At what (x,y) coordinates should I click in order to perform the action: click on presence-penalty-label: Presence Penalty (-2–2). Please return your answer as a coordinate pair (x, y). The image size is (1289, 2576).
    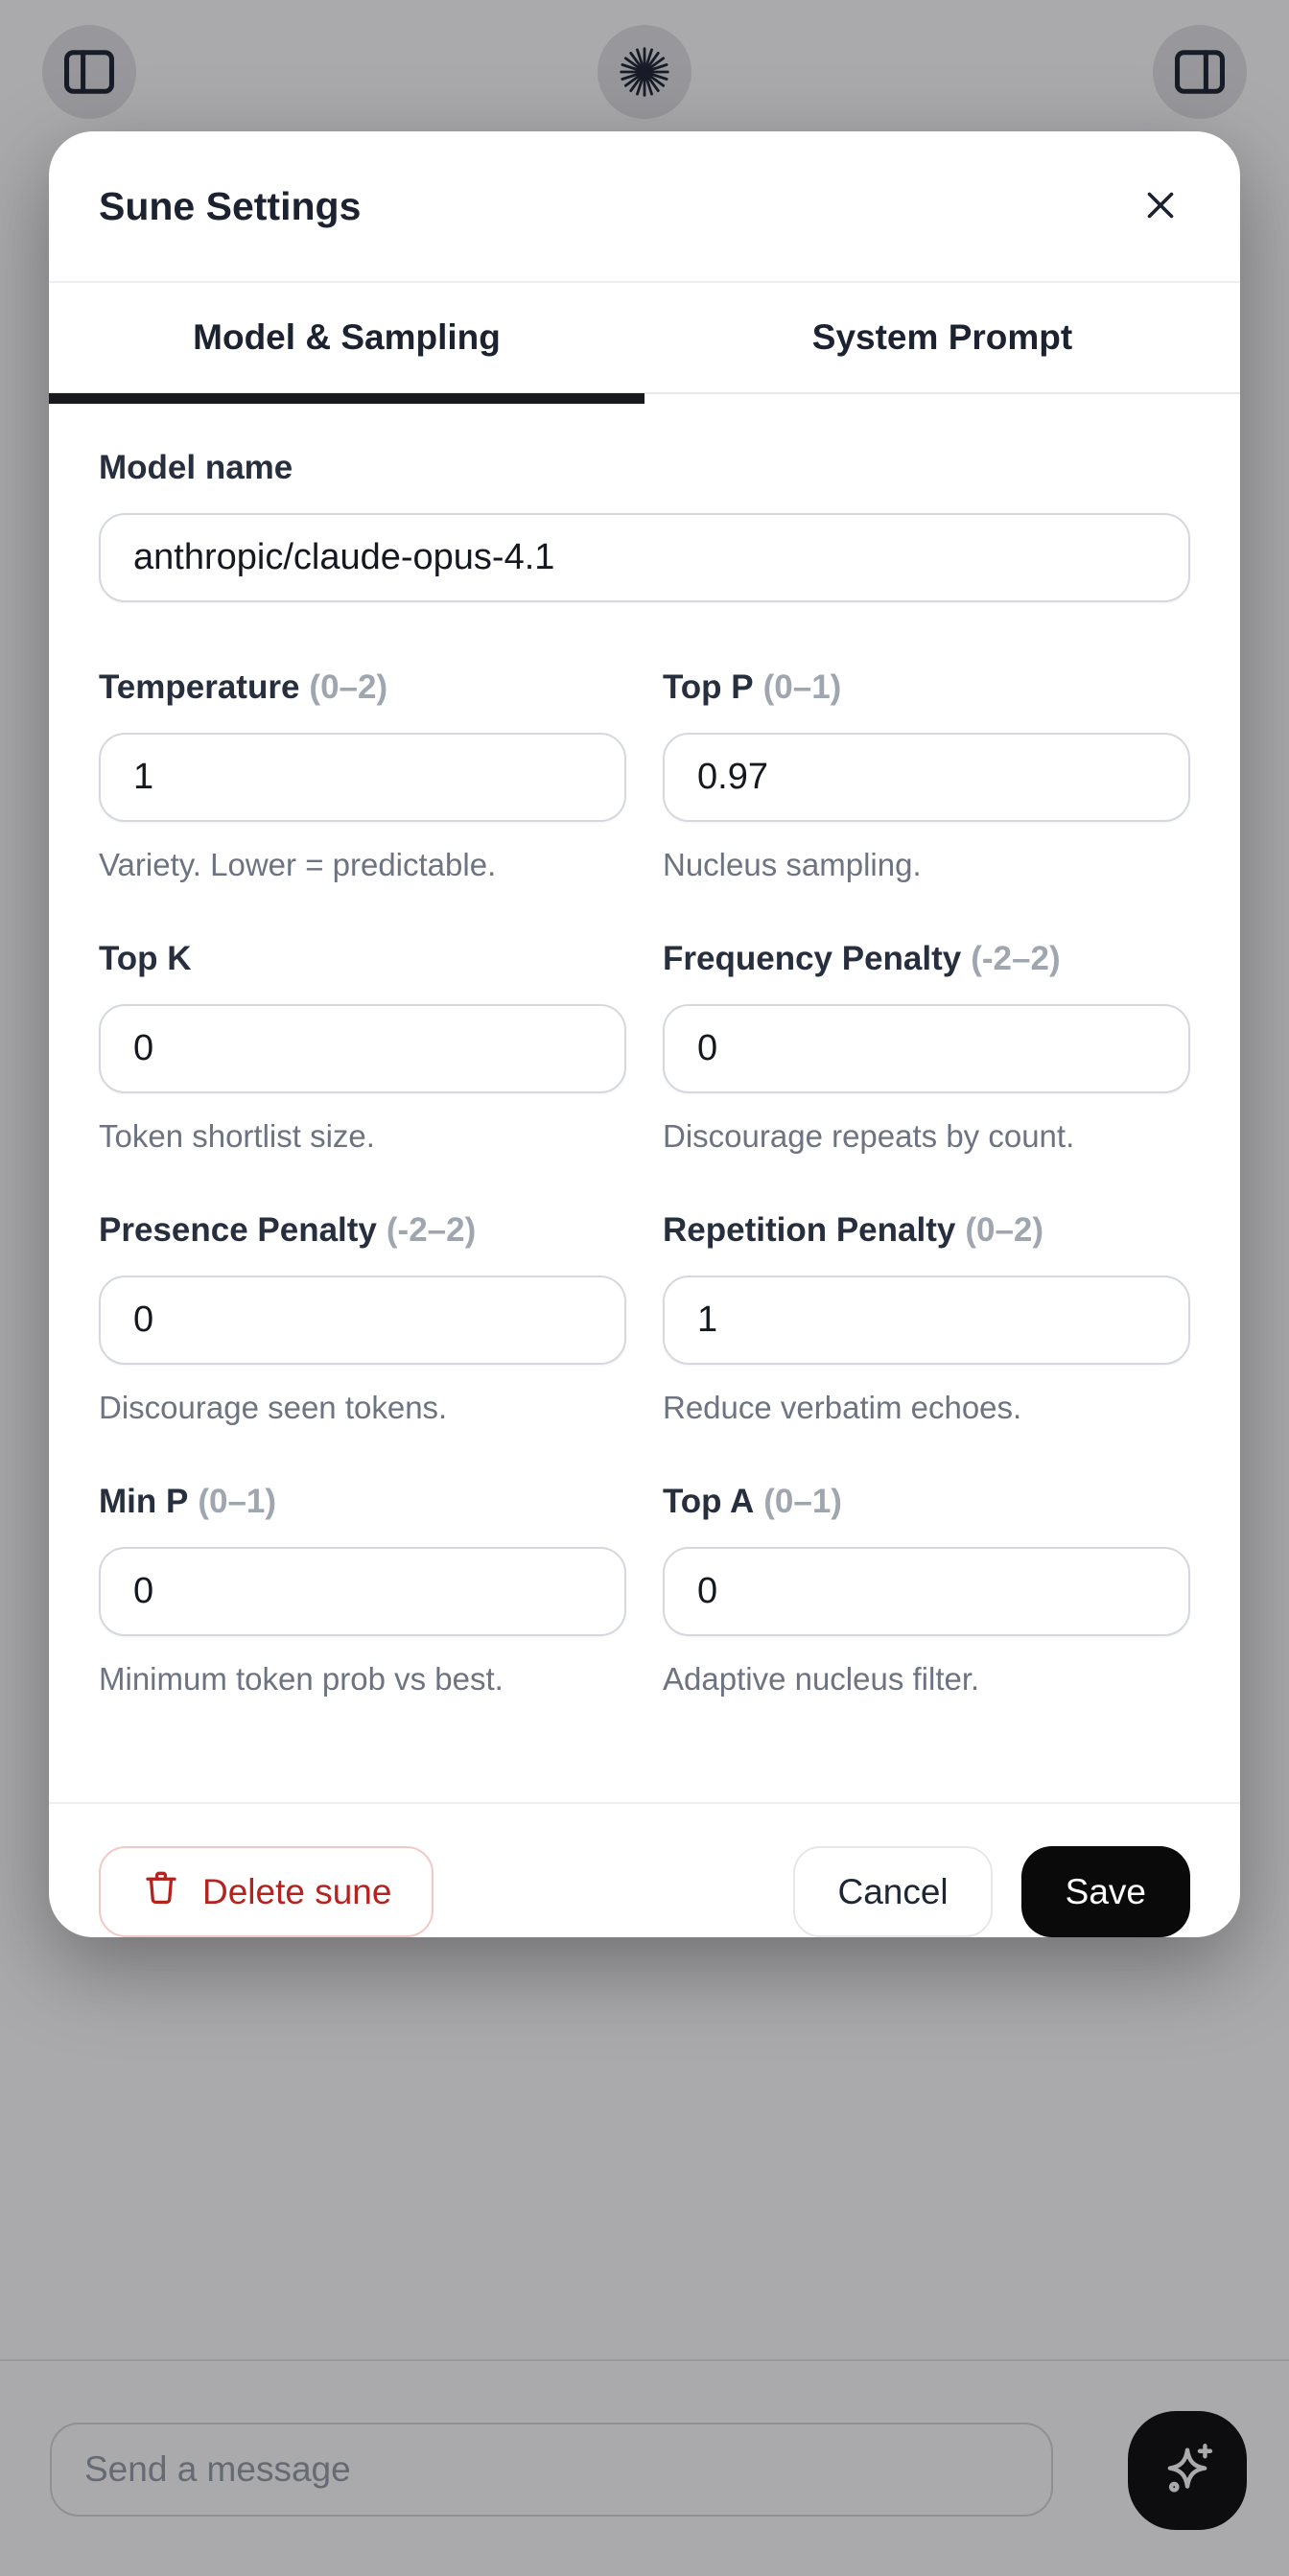
    Looking at the image, I should click on (288, 1230).